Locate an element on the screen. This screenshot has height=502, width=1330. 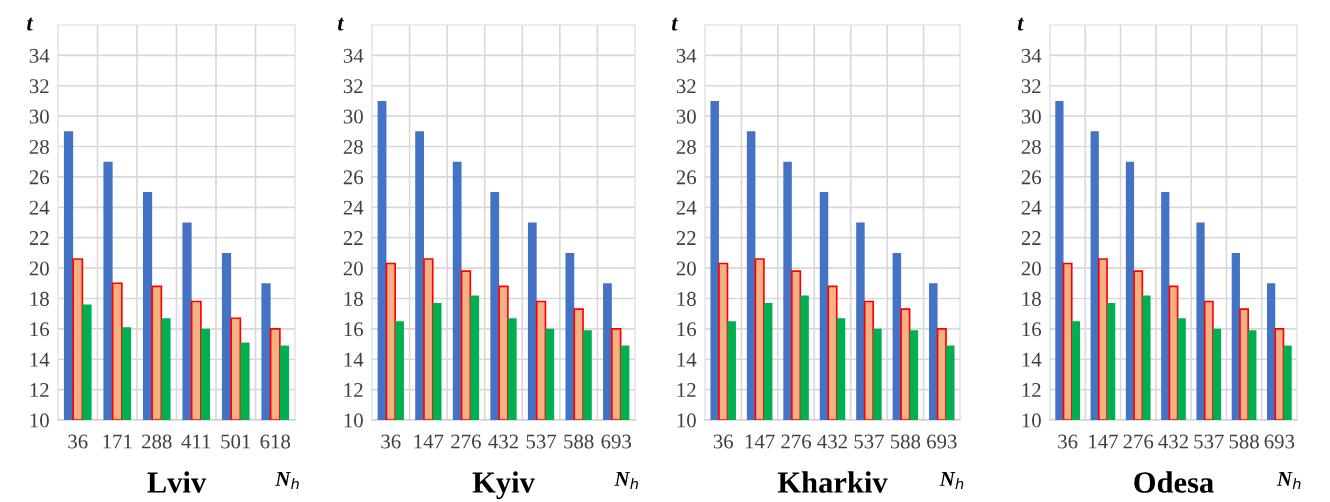
x-tick-label: 171 is located at coordinates (117, 441).